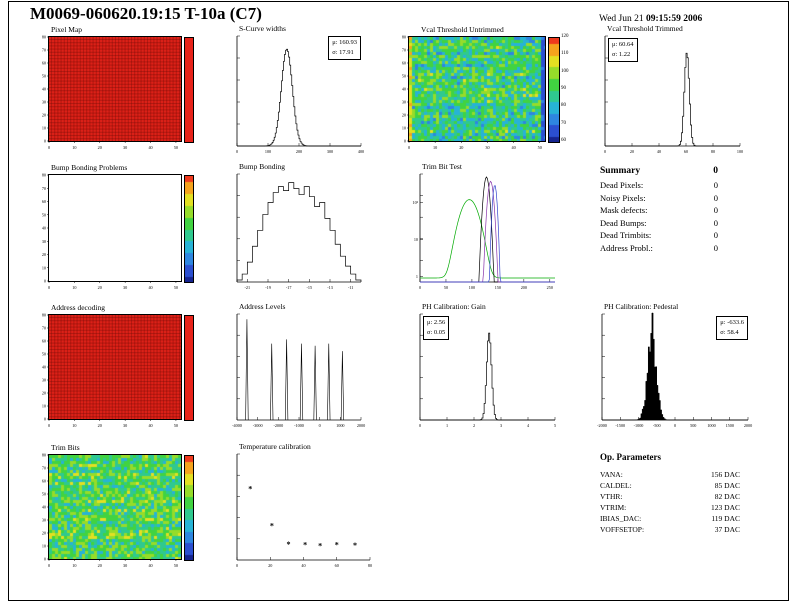  What do you see at coordinates (670, 529) in the screenshot?
I see `op-parameter-row: VOFFSETOP: 37 DAC` at bounding box center [670, 529].